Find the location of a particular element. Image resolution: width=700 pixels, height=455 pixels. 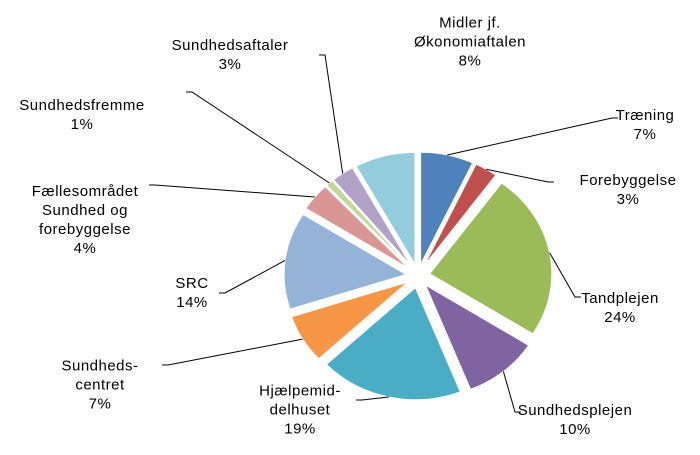

slice-label: Sundhedsfremme 1% is located at coordinates (81, 115).